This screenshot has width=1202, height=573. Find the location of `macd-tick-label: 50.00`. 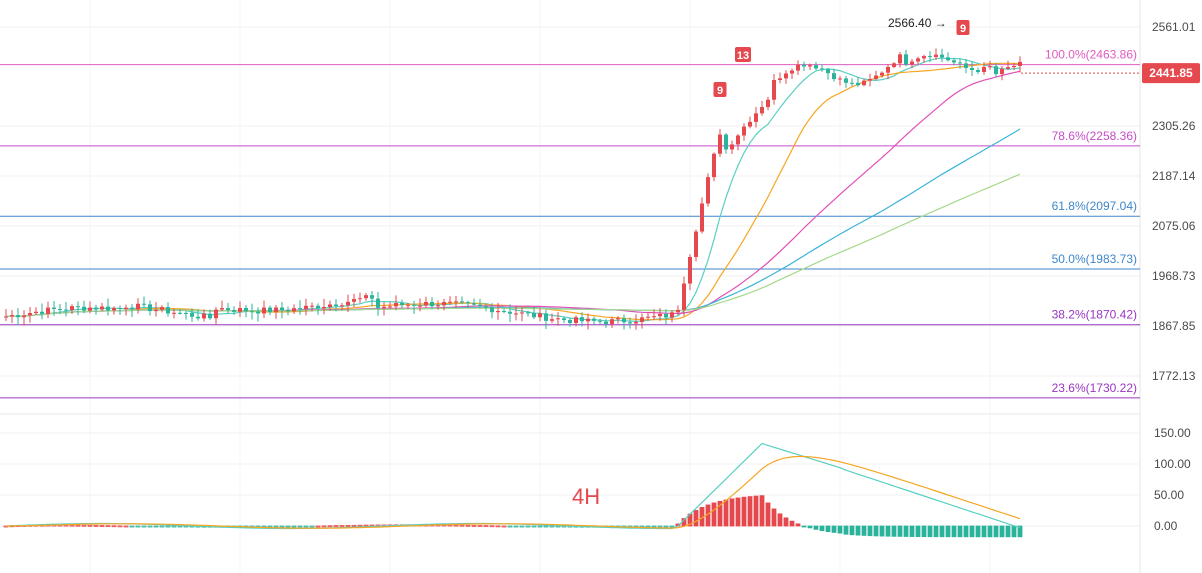

macd-tick-label: 50.00 is located at coordinates (1169, 495).